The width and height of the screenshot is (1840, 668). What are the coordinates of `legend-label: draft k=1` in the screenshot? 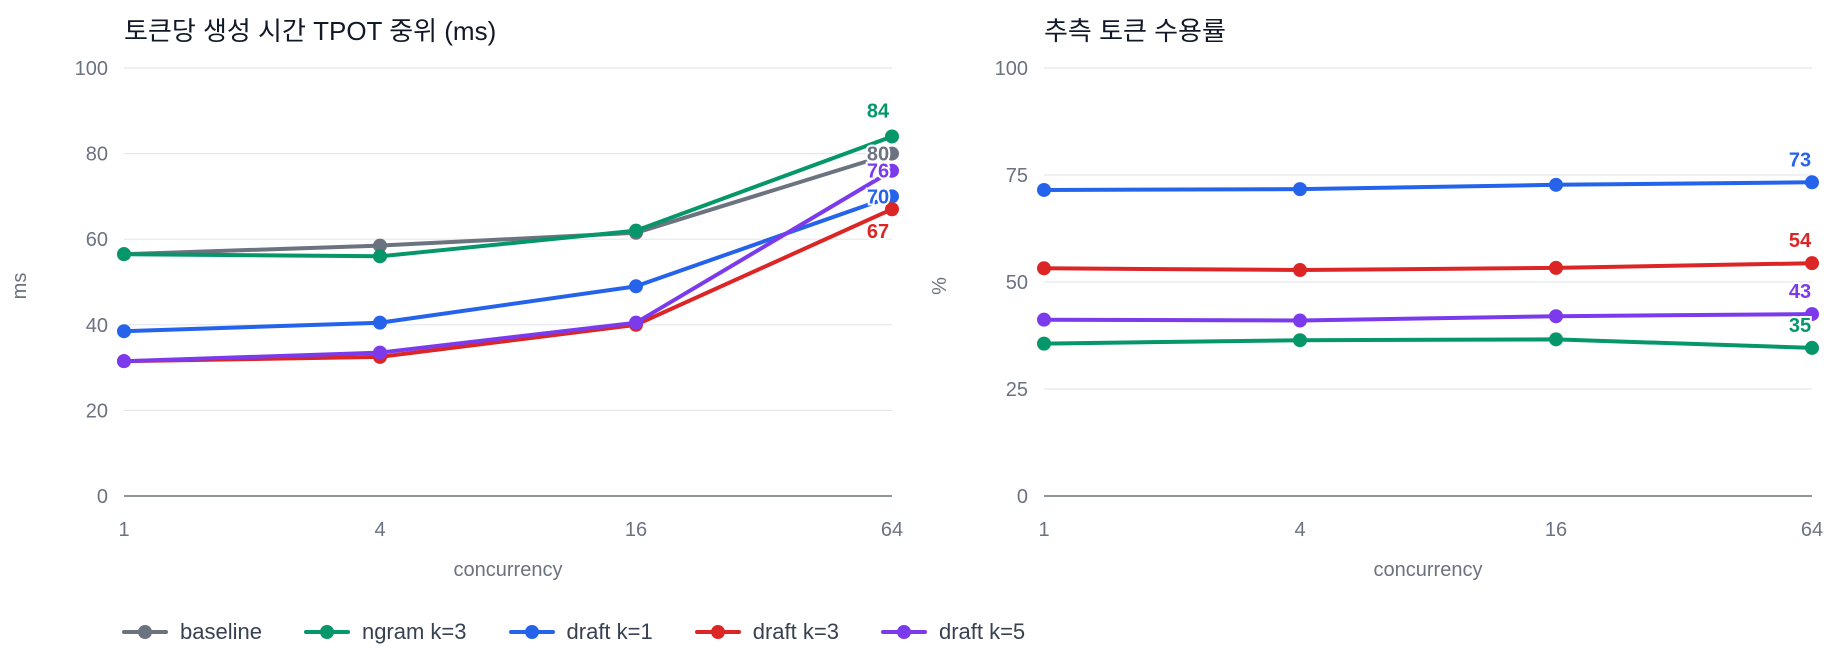 It's located at (609, 631).